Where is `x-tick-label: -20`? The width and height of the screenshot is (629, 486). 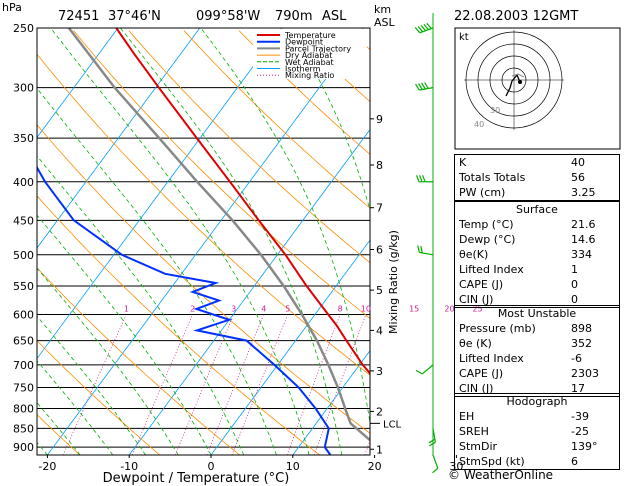
x-tick-label: -20 is located at coordinates (47, 466).